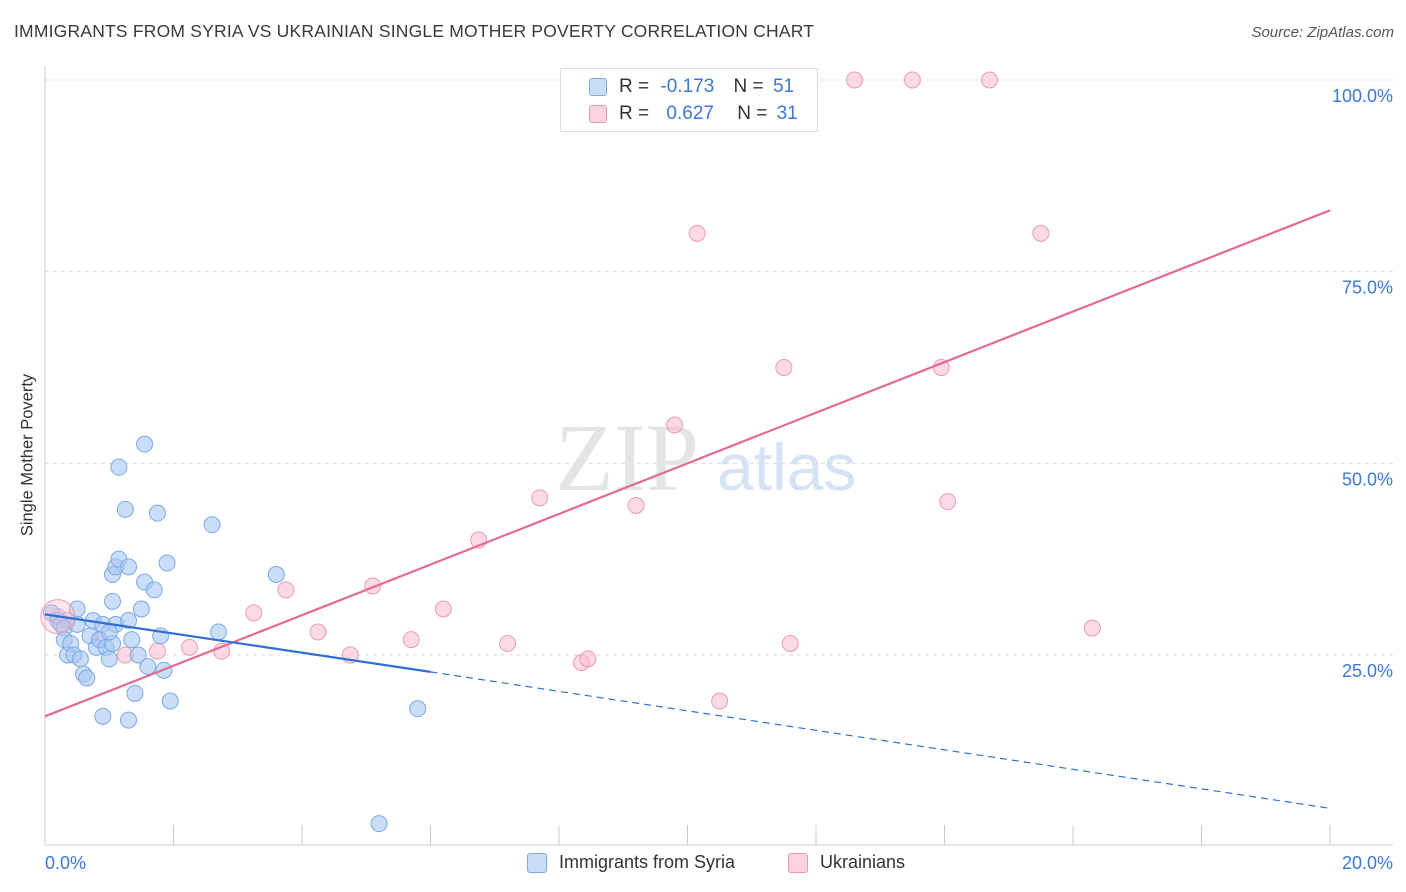 Image resolution: width=1406 pixels, height=892 pixels. Describe the element at coordinates (65, 863) in the screenshot. I see `x-tick-label: 0.0%` at that location.